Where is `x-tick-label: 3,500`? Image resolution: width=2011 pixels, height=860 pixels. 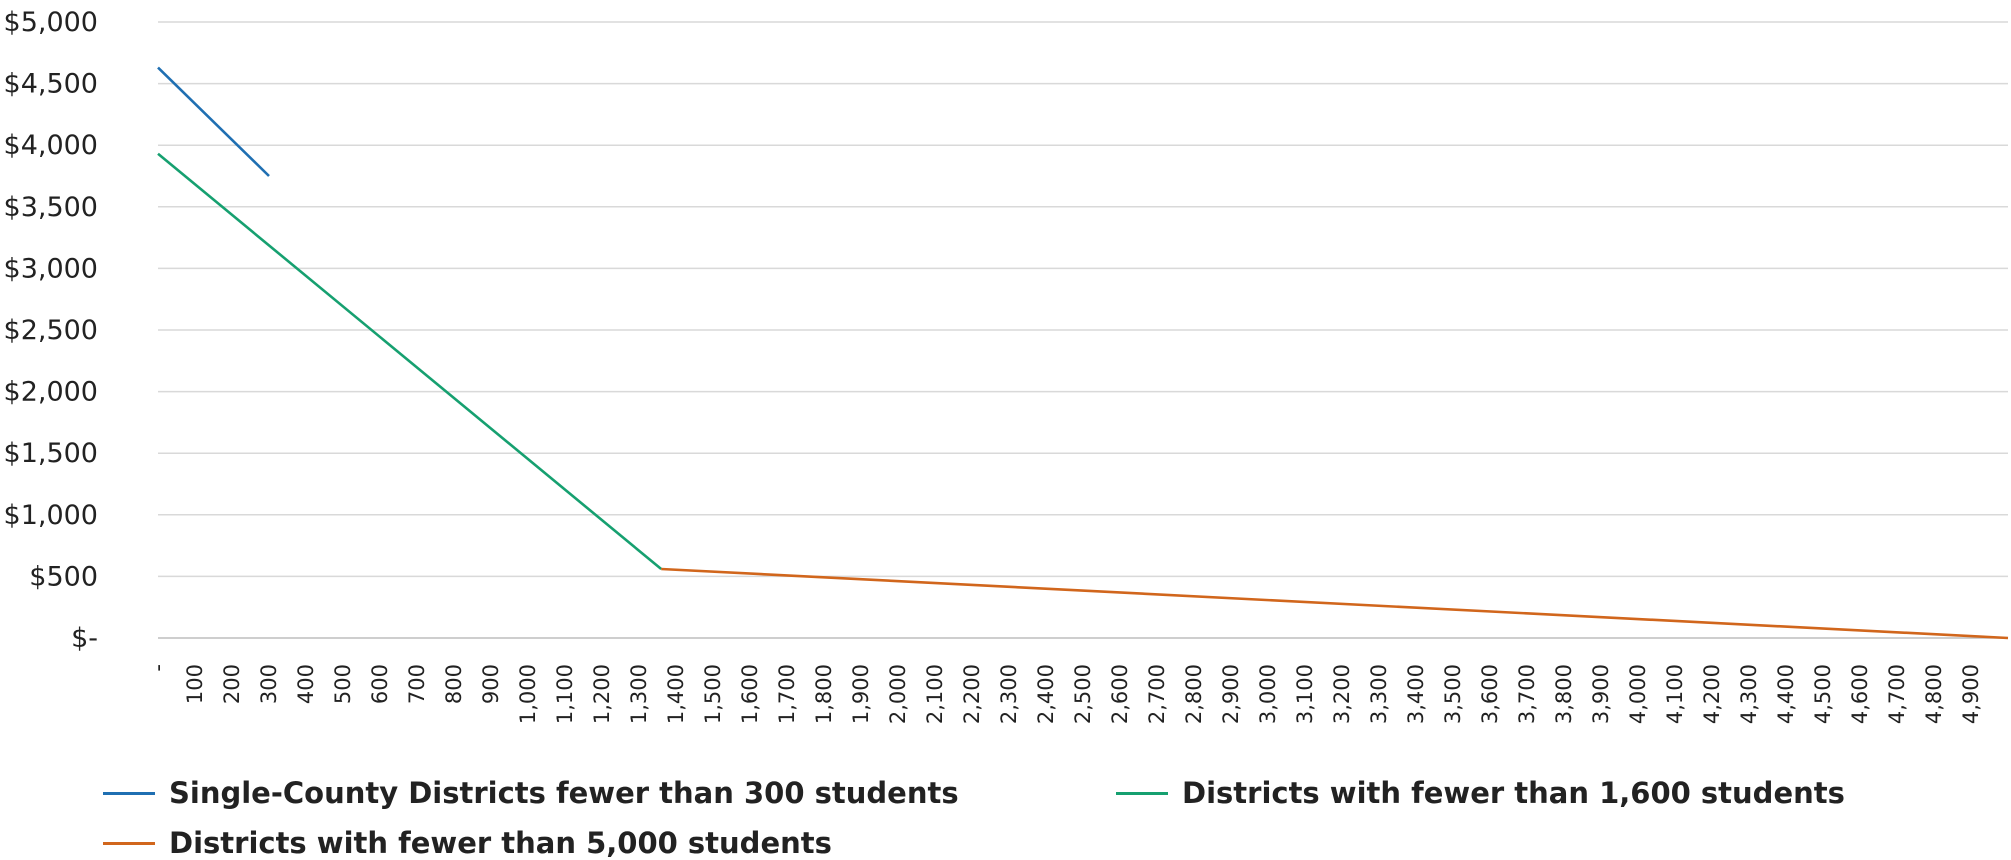 x-tick-label: 3,500 is located at coordinates (1453, 694).